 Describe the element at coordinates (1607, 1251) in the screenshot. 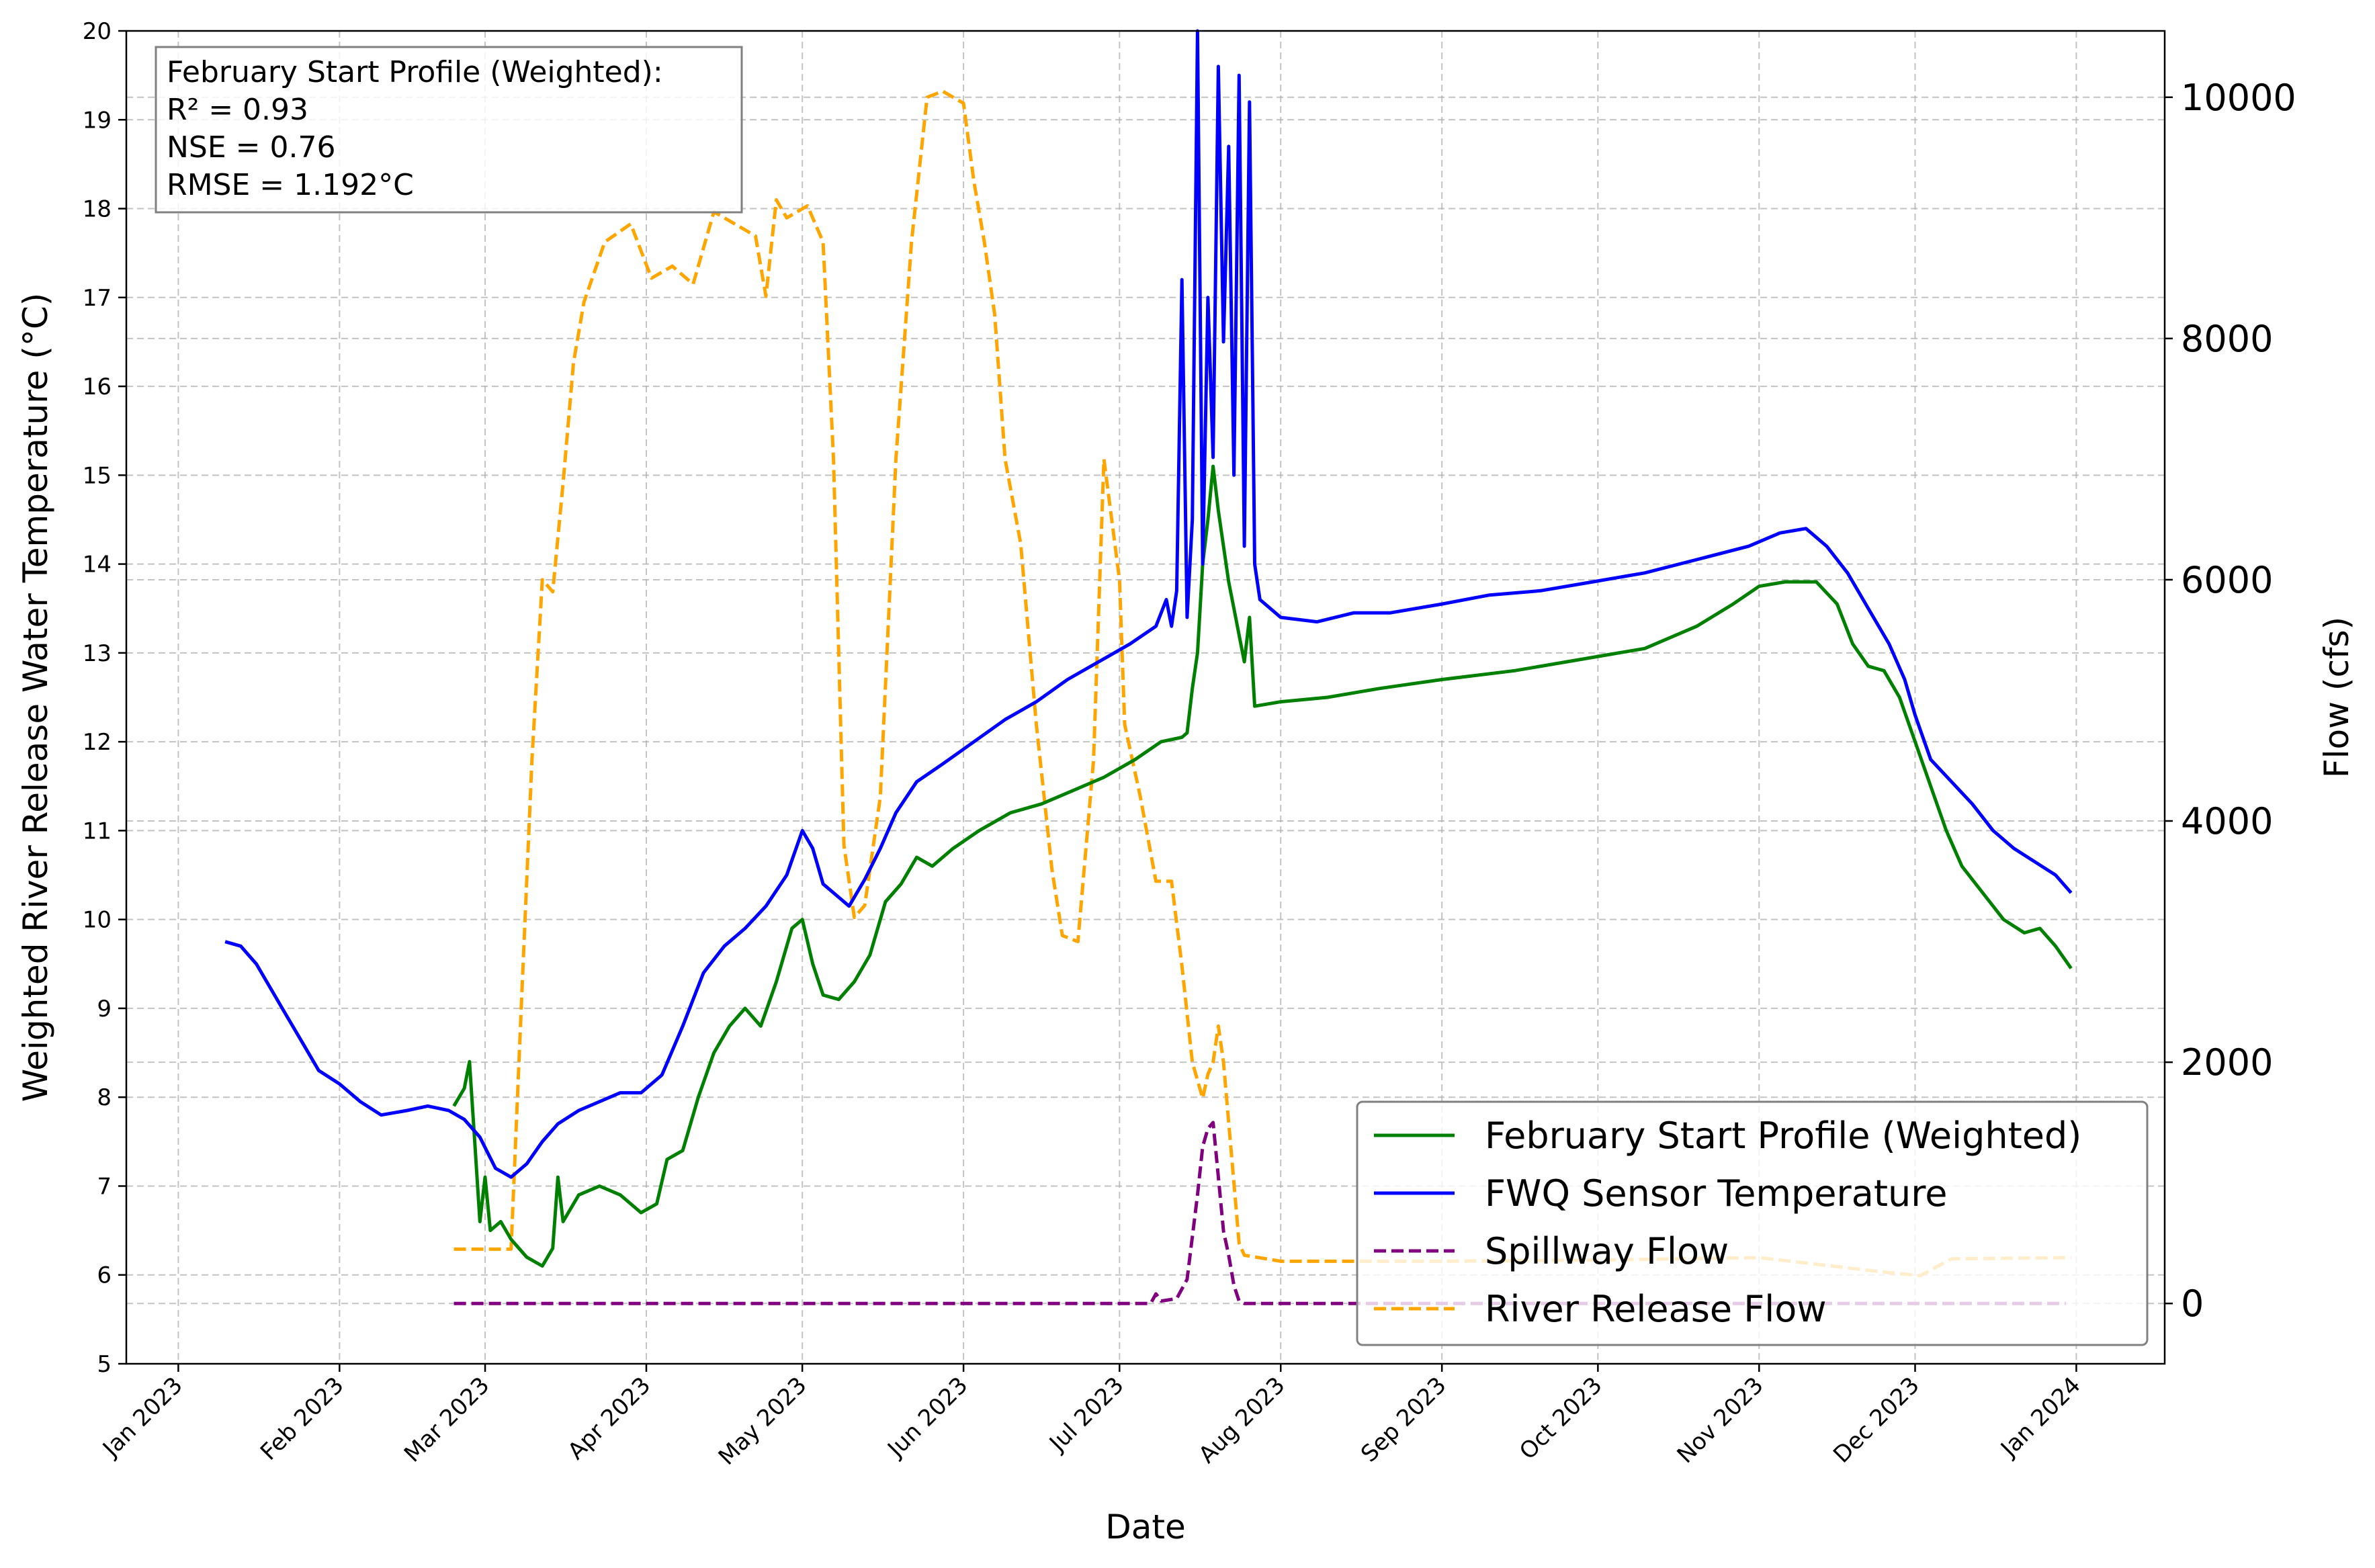

I see `legend-label-spillway-flow: Spillway Flow` at that location.